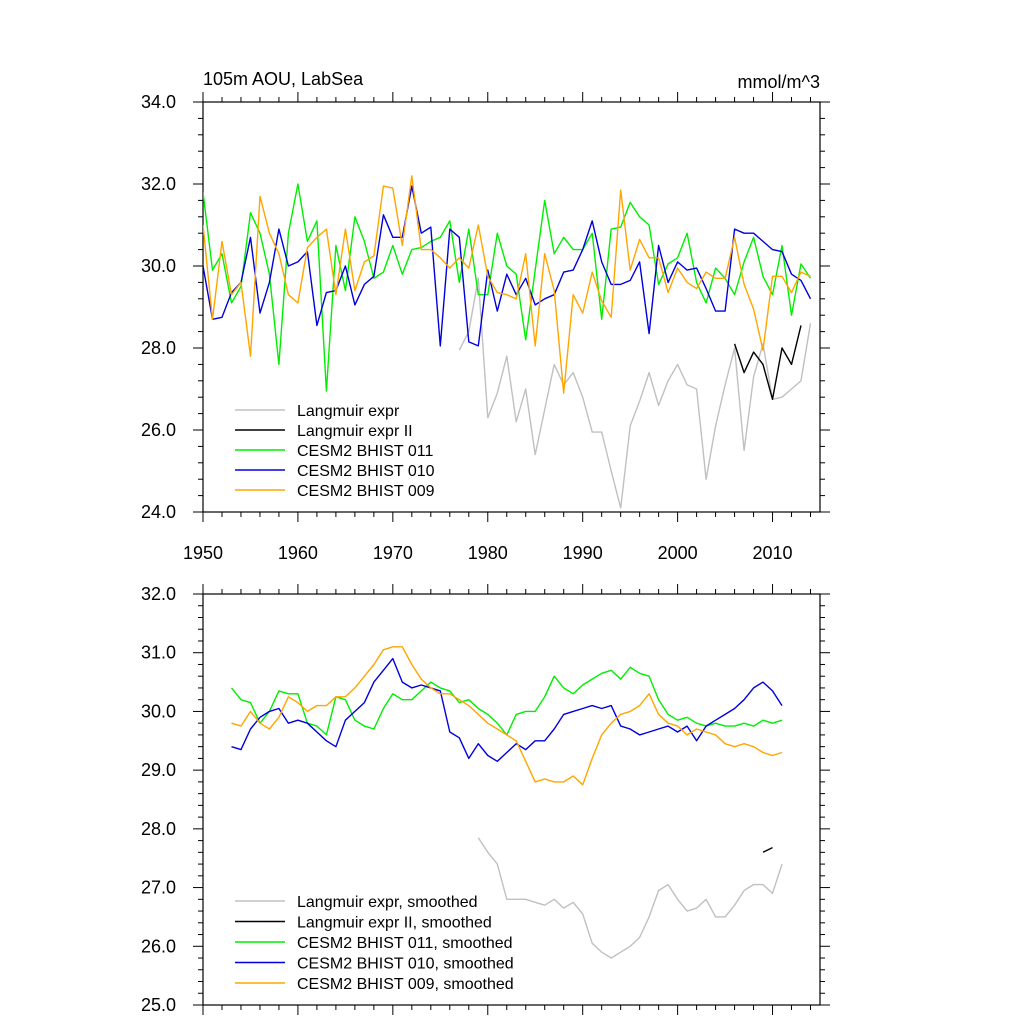 The width and height of the screenshot is (1024, 1024). I want to click on y-tick-label: 29.0, so click(158, 770).